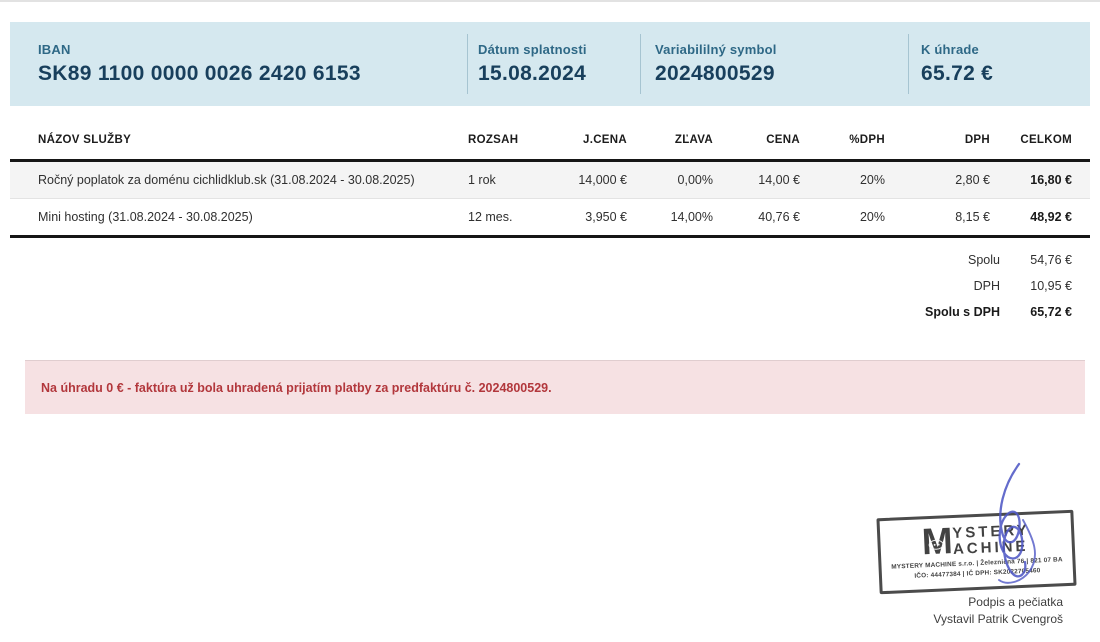  I want to click on total-value: 54,76 €, so click(1051, 260).